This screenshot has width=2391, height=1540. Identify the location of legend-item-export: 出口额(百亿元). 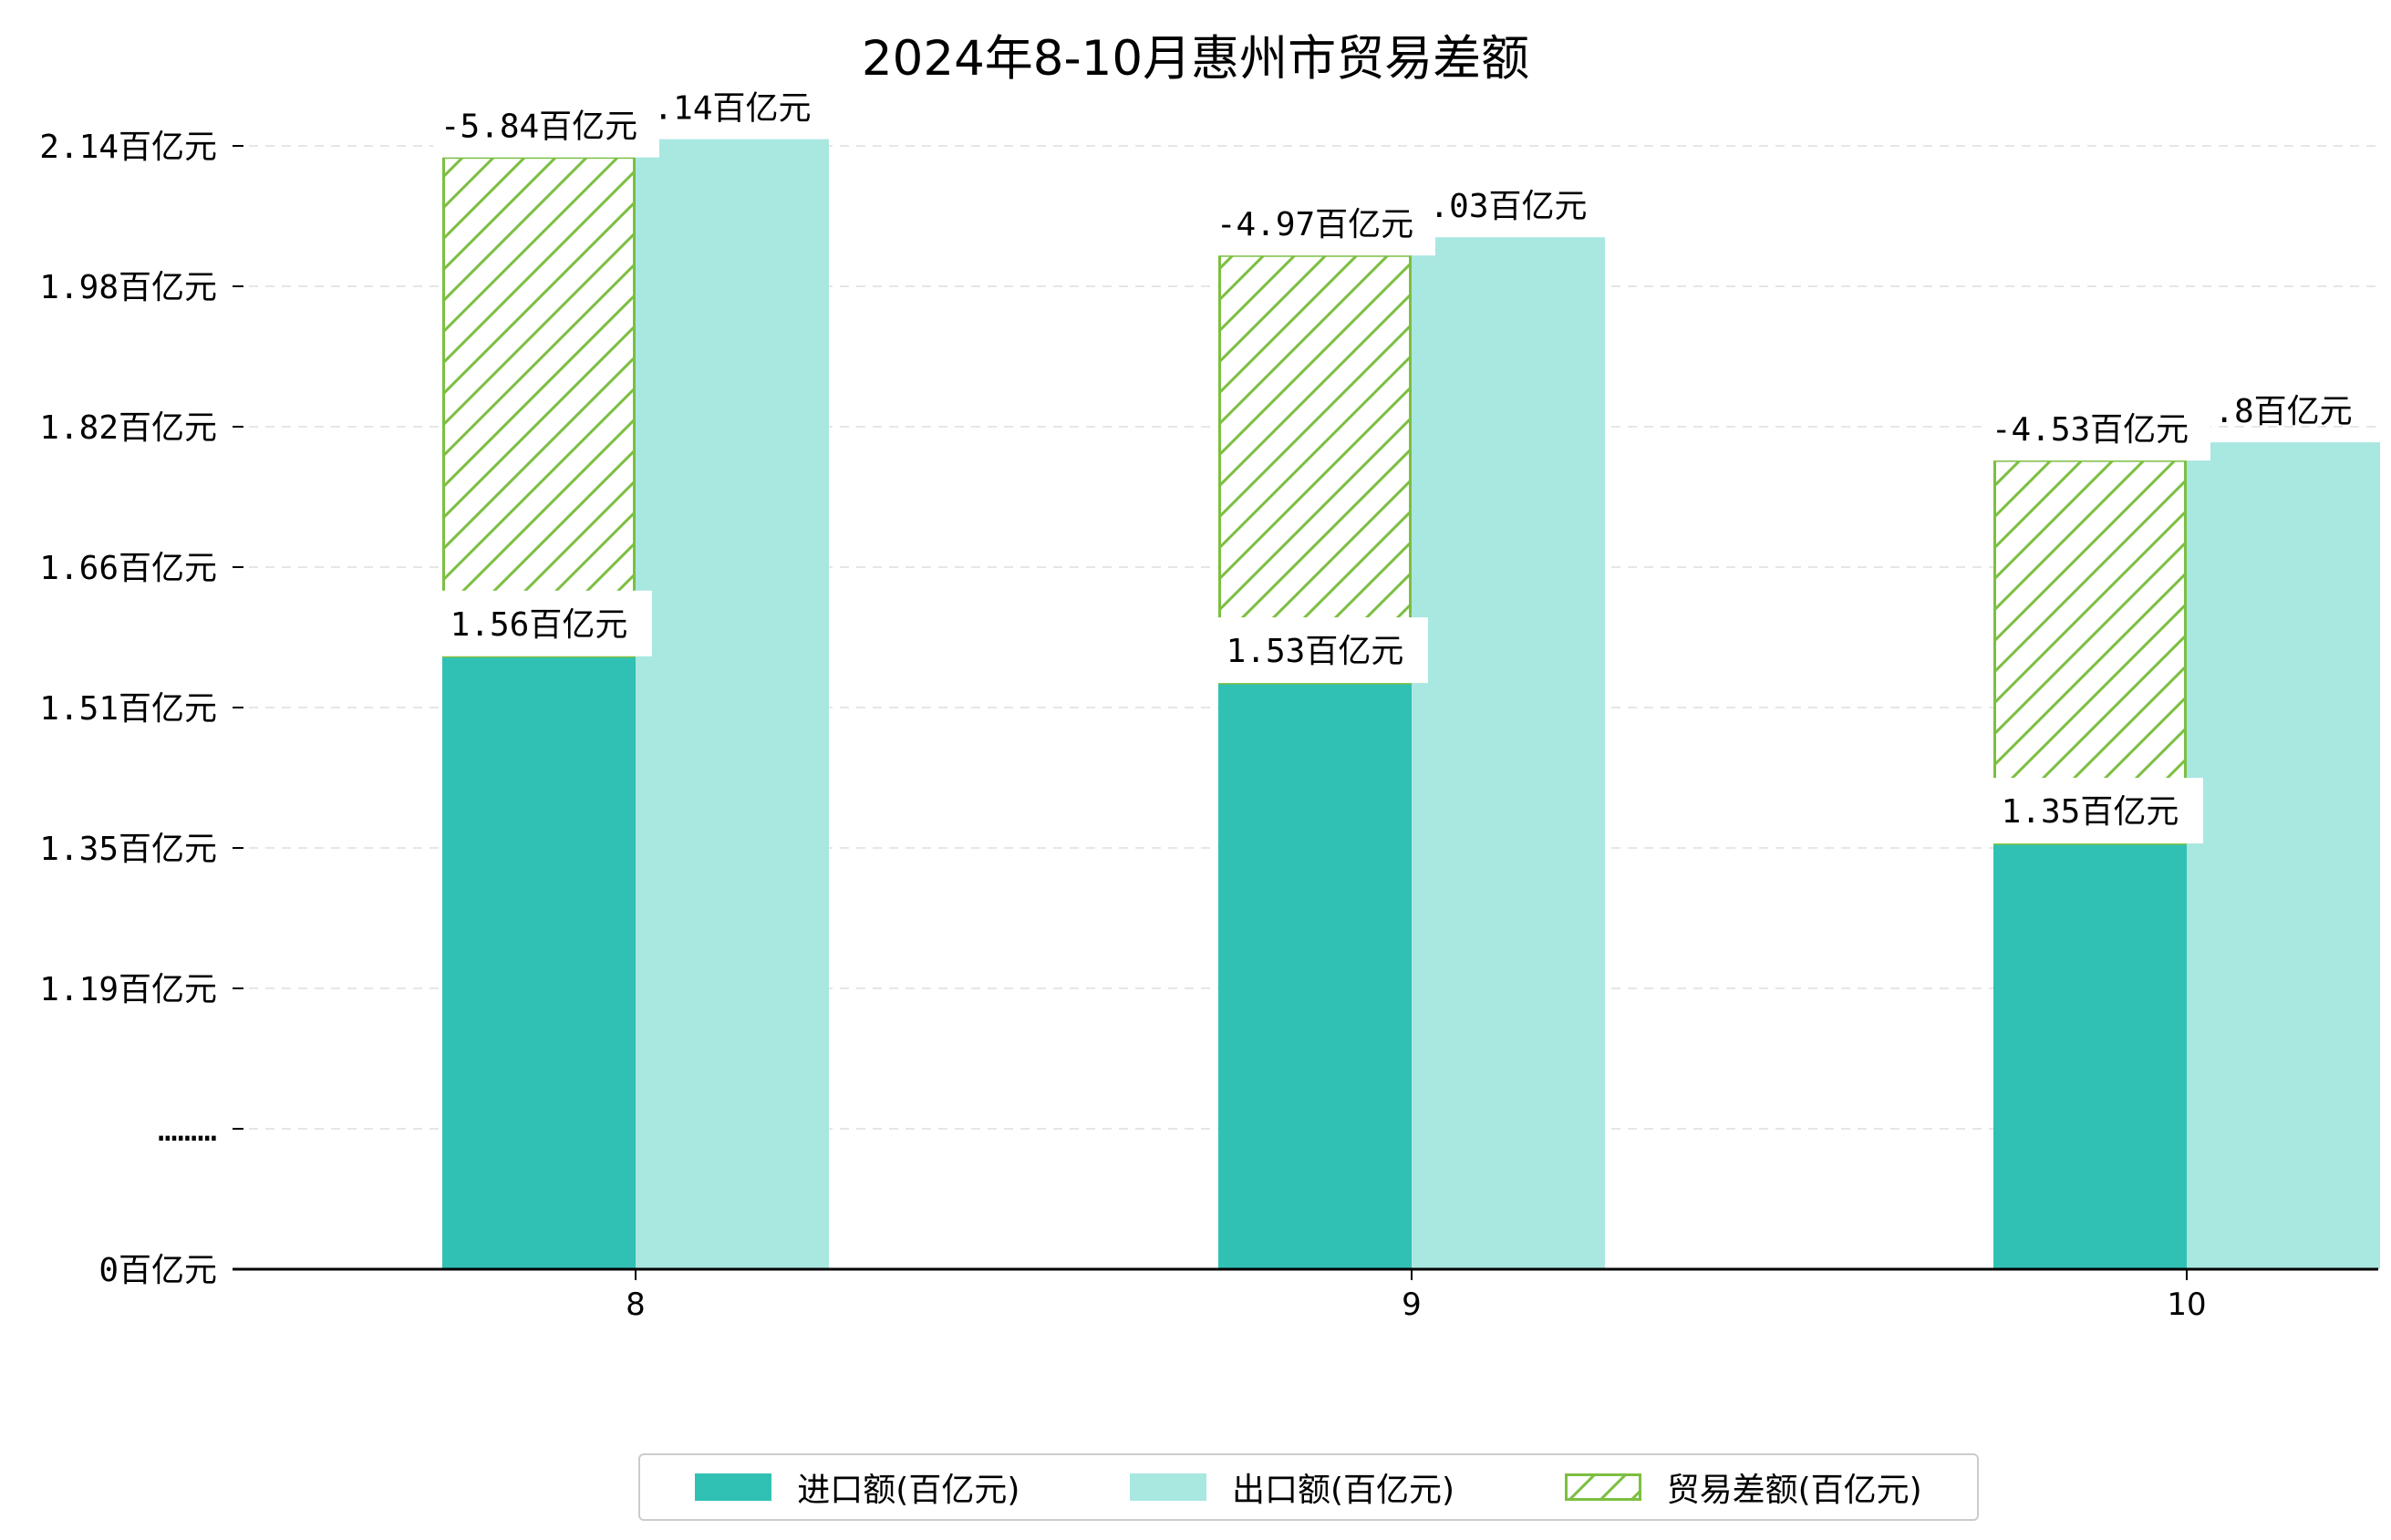
(1292, 1487).